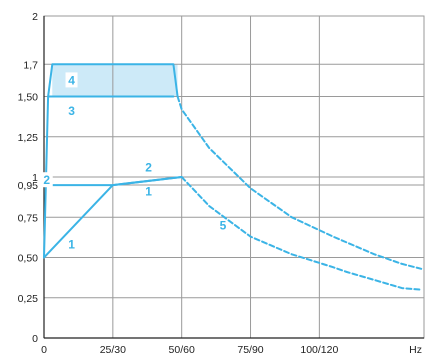 This screenshot has height=358, width=429. I want to click on y-tick-label: 1,25, so click(28, 138).